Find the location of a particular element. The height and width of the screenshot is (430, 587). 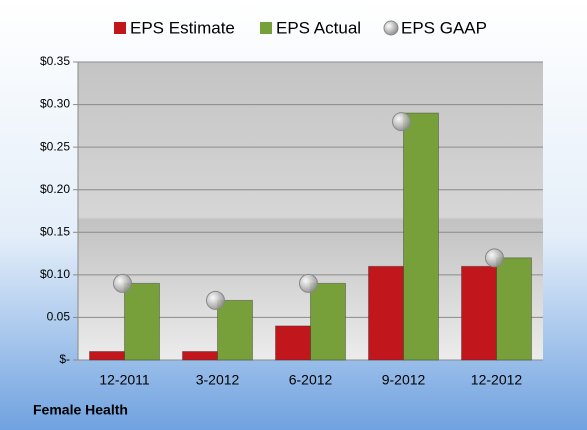

y-tick-label: $0.15 is located at coordinates (55, 231).